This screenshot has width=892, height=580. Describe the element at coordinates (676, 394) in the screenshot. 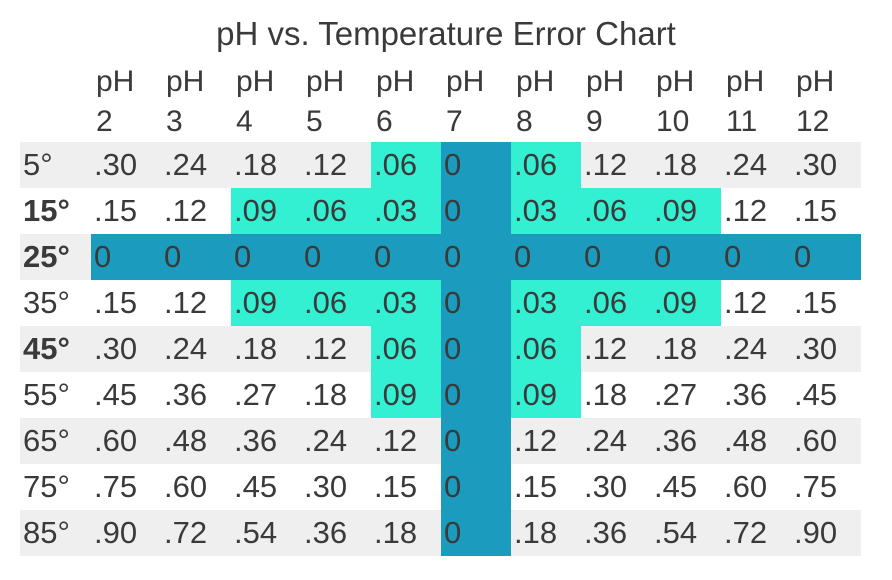

I see `value-cell: .27` at that location.